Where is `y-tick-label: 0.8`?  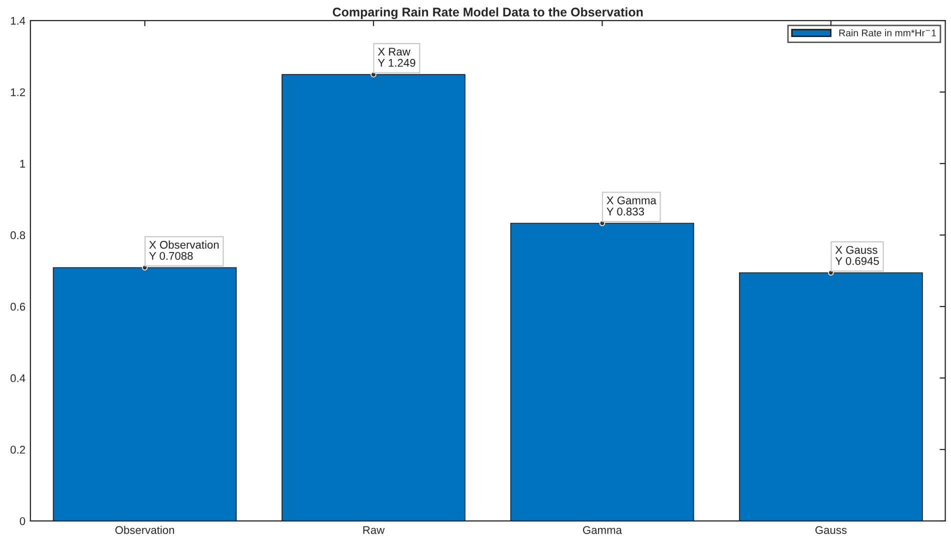 y-tick-label: 0.8 is located at coordinates (18, 235).